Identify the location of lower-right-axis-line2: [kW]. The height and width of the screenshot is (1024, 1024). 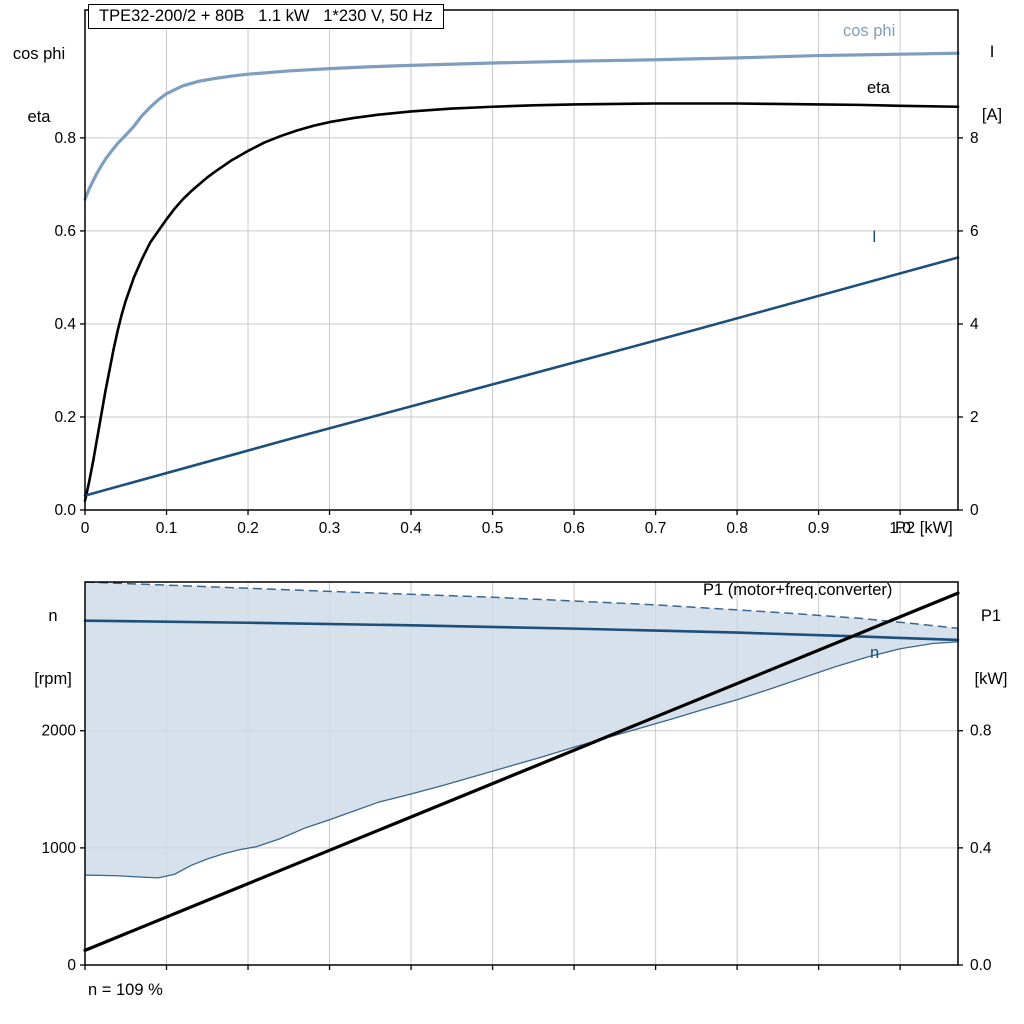
(991, 679).